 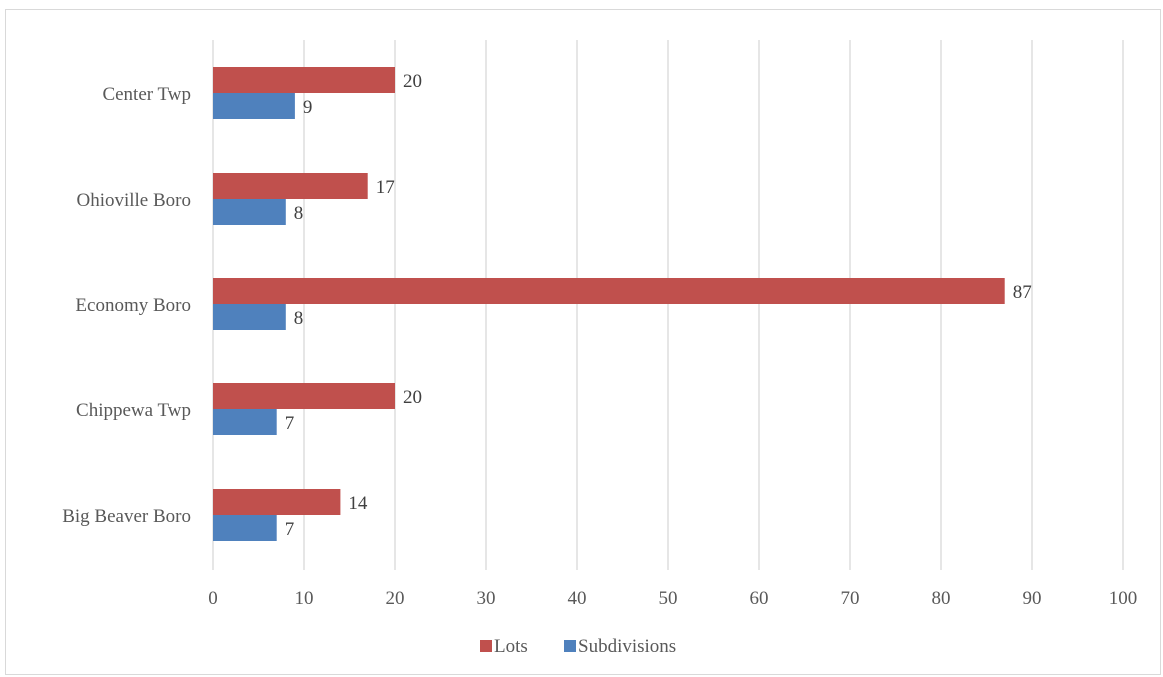 What do you see at coordinates (290, 186) in the screenshot?
I see `bar-lots-ohioville-boro` at bounding box center [290, 186].